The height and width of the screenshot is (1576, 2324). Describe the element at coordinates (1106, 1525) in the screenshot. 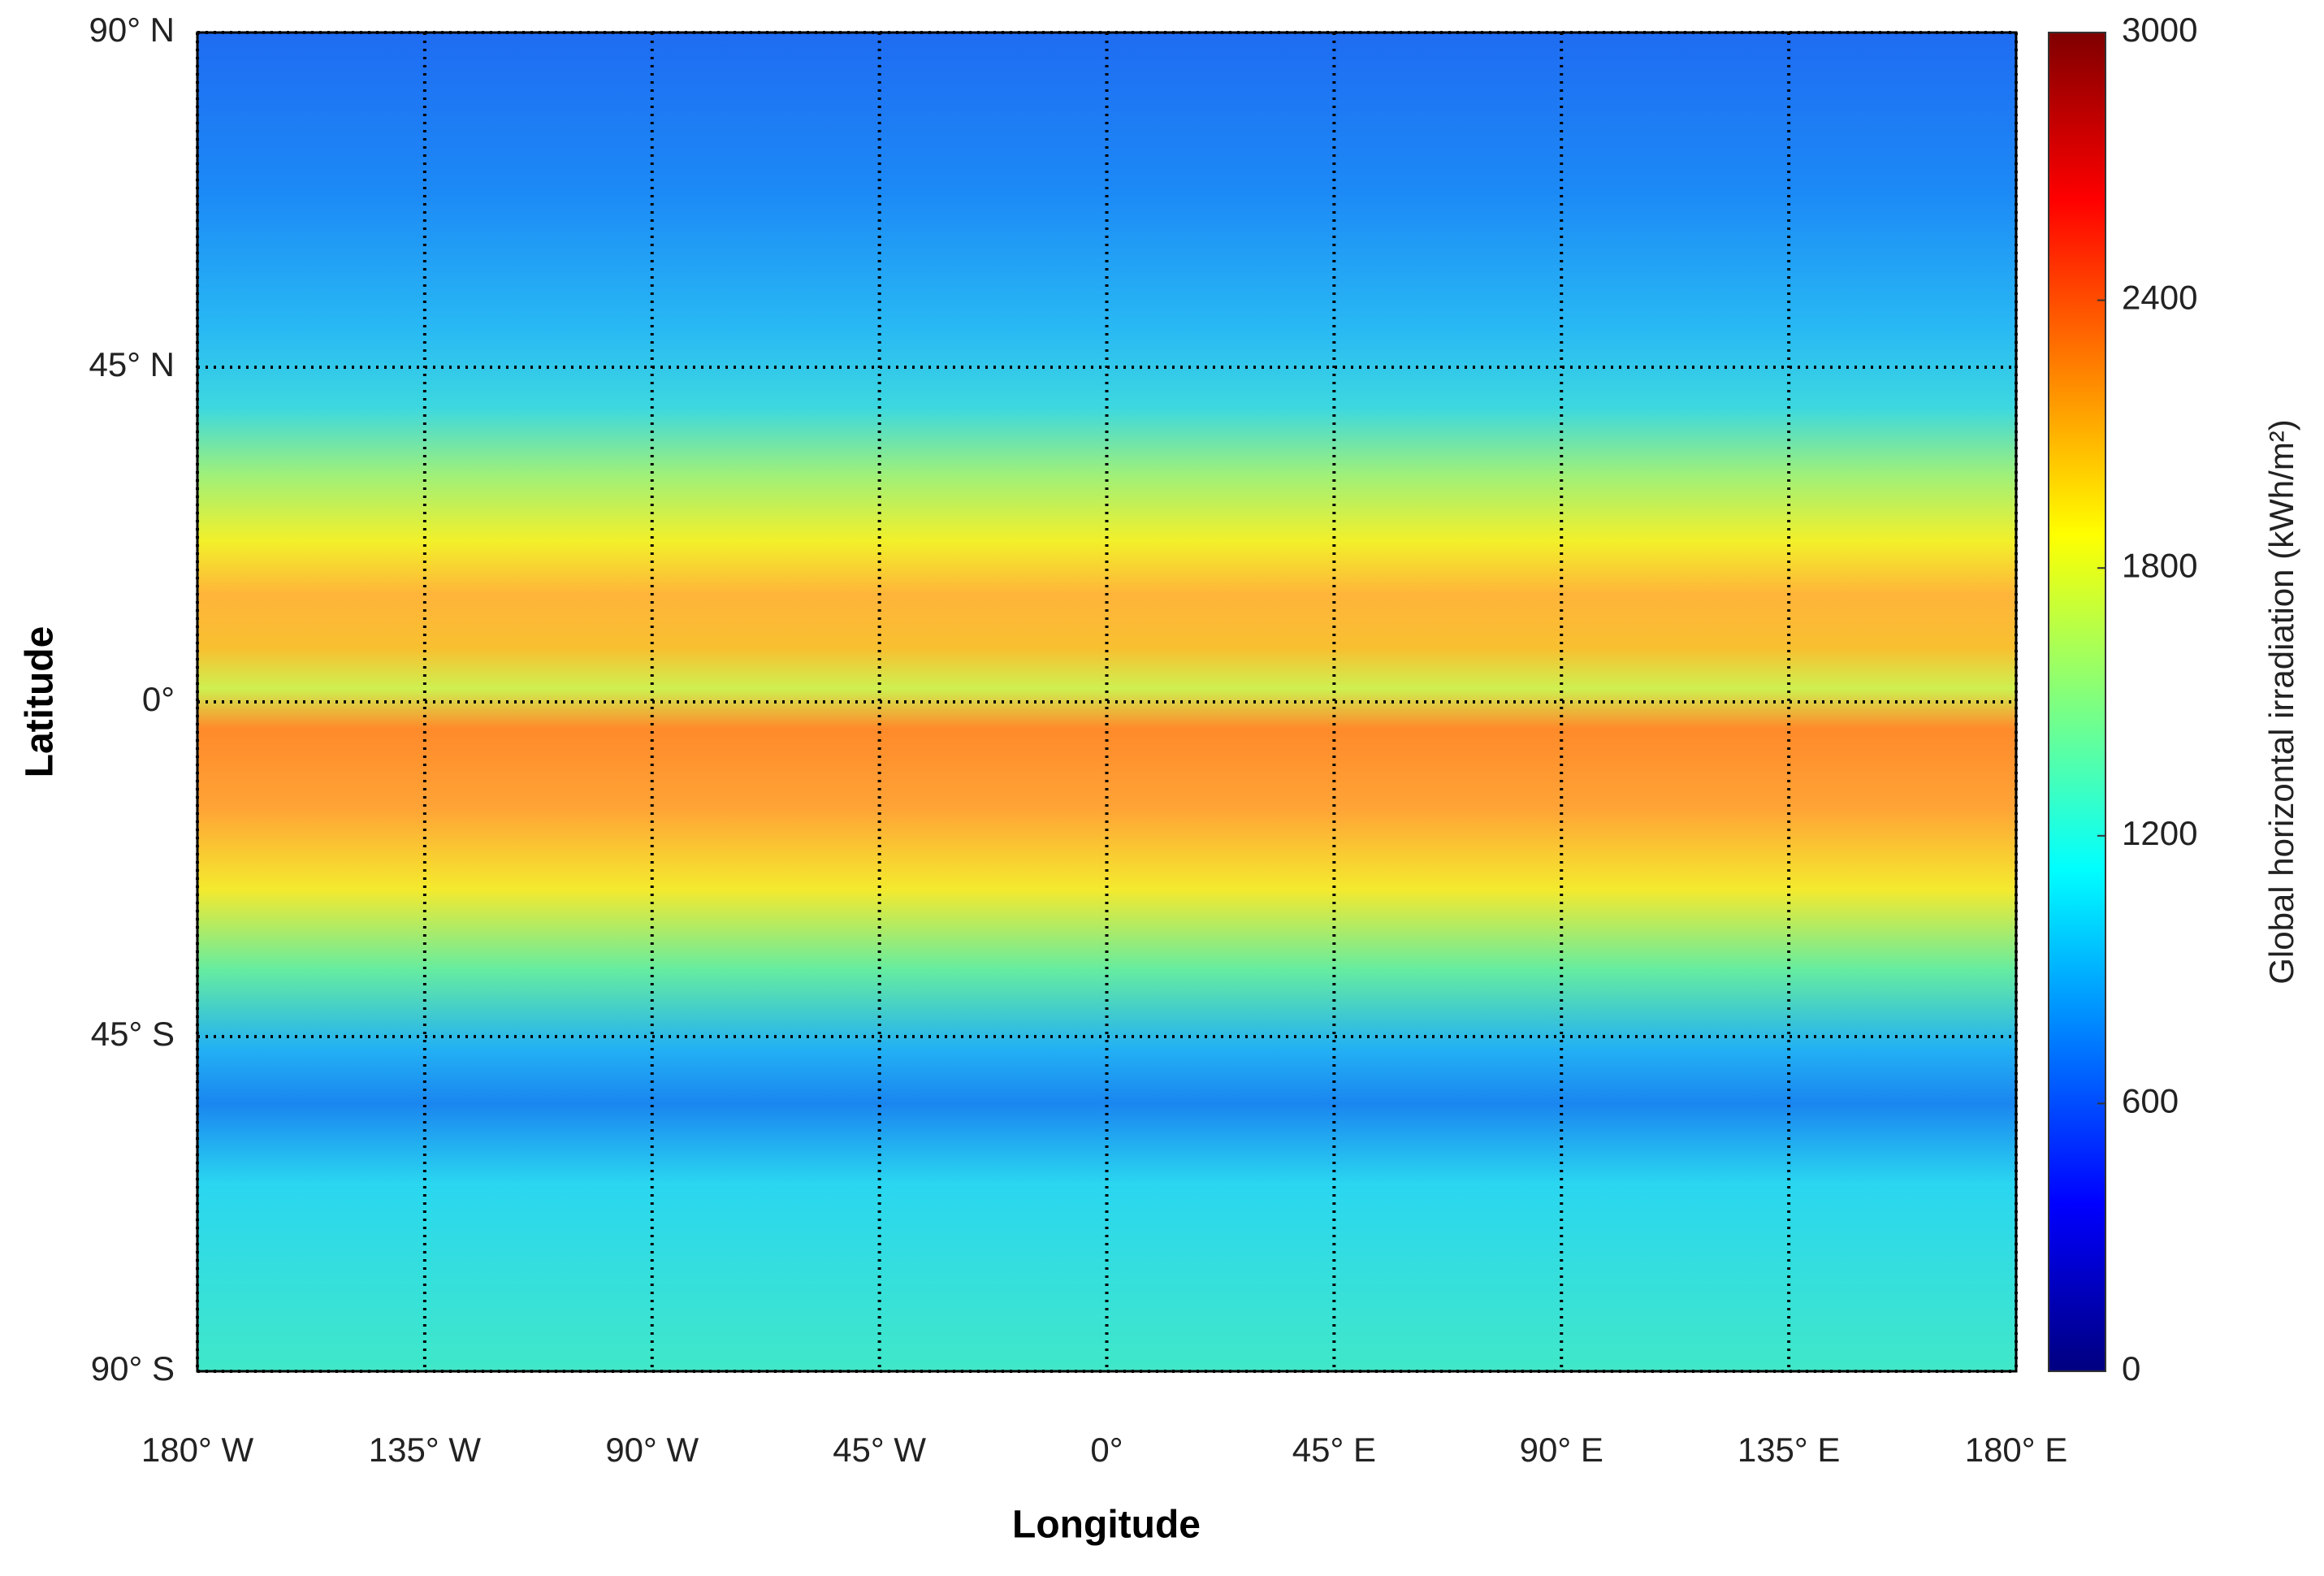

I see `x-axis-title: Longitude` at that location.